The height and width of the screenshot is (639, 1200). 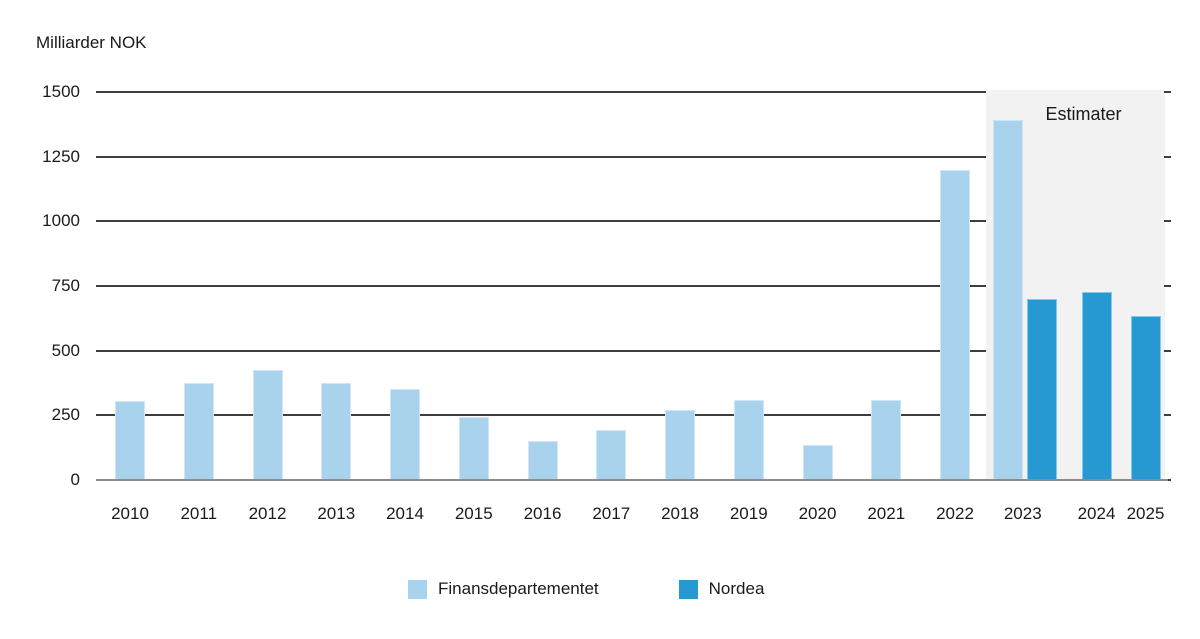 What do you see at coordinates (405, 434) in the screenshot?
I see `bar-finansdepartementet-2014` at bounding box center [405, 434].